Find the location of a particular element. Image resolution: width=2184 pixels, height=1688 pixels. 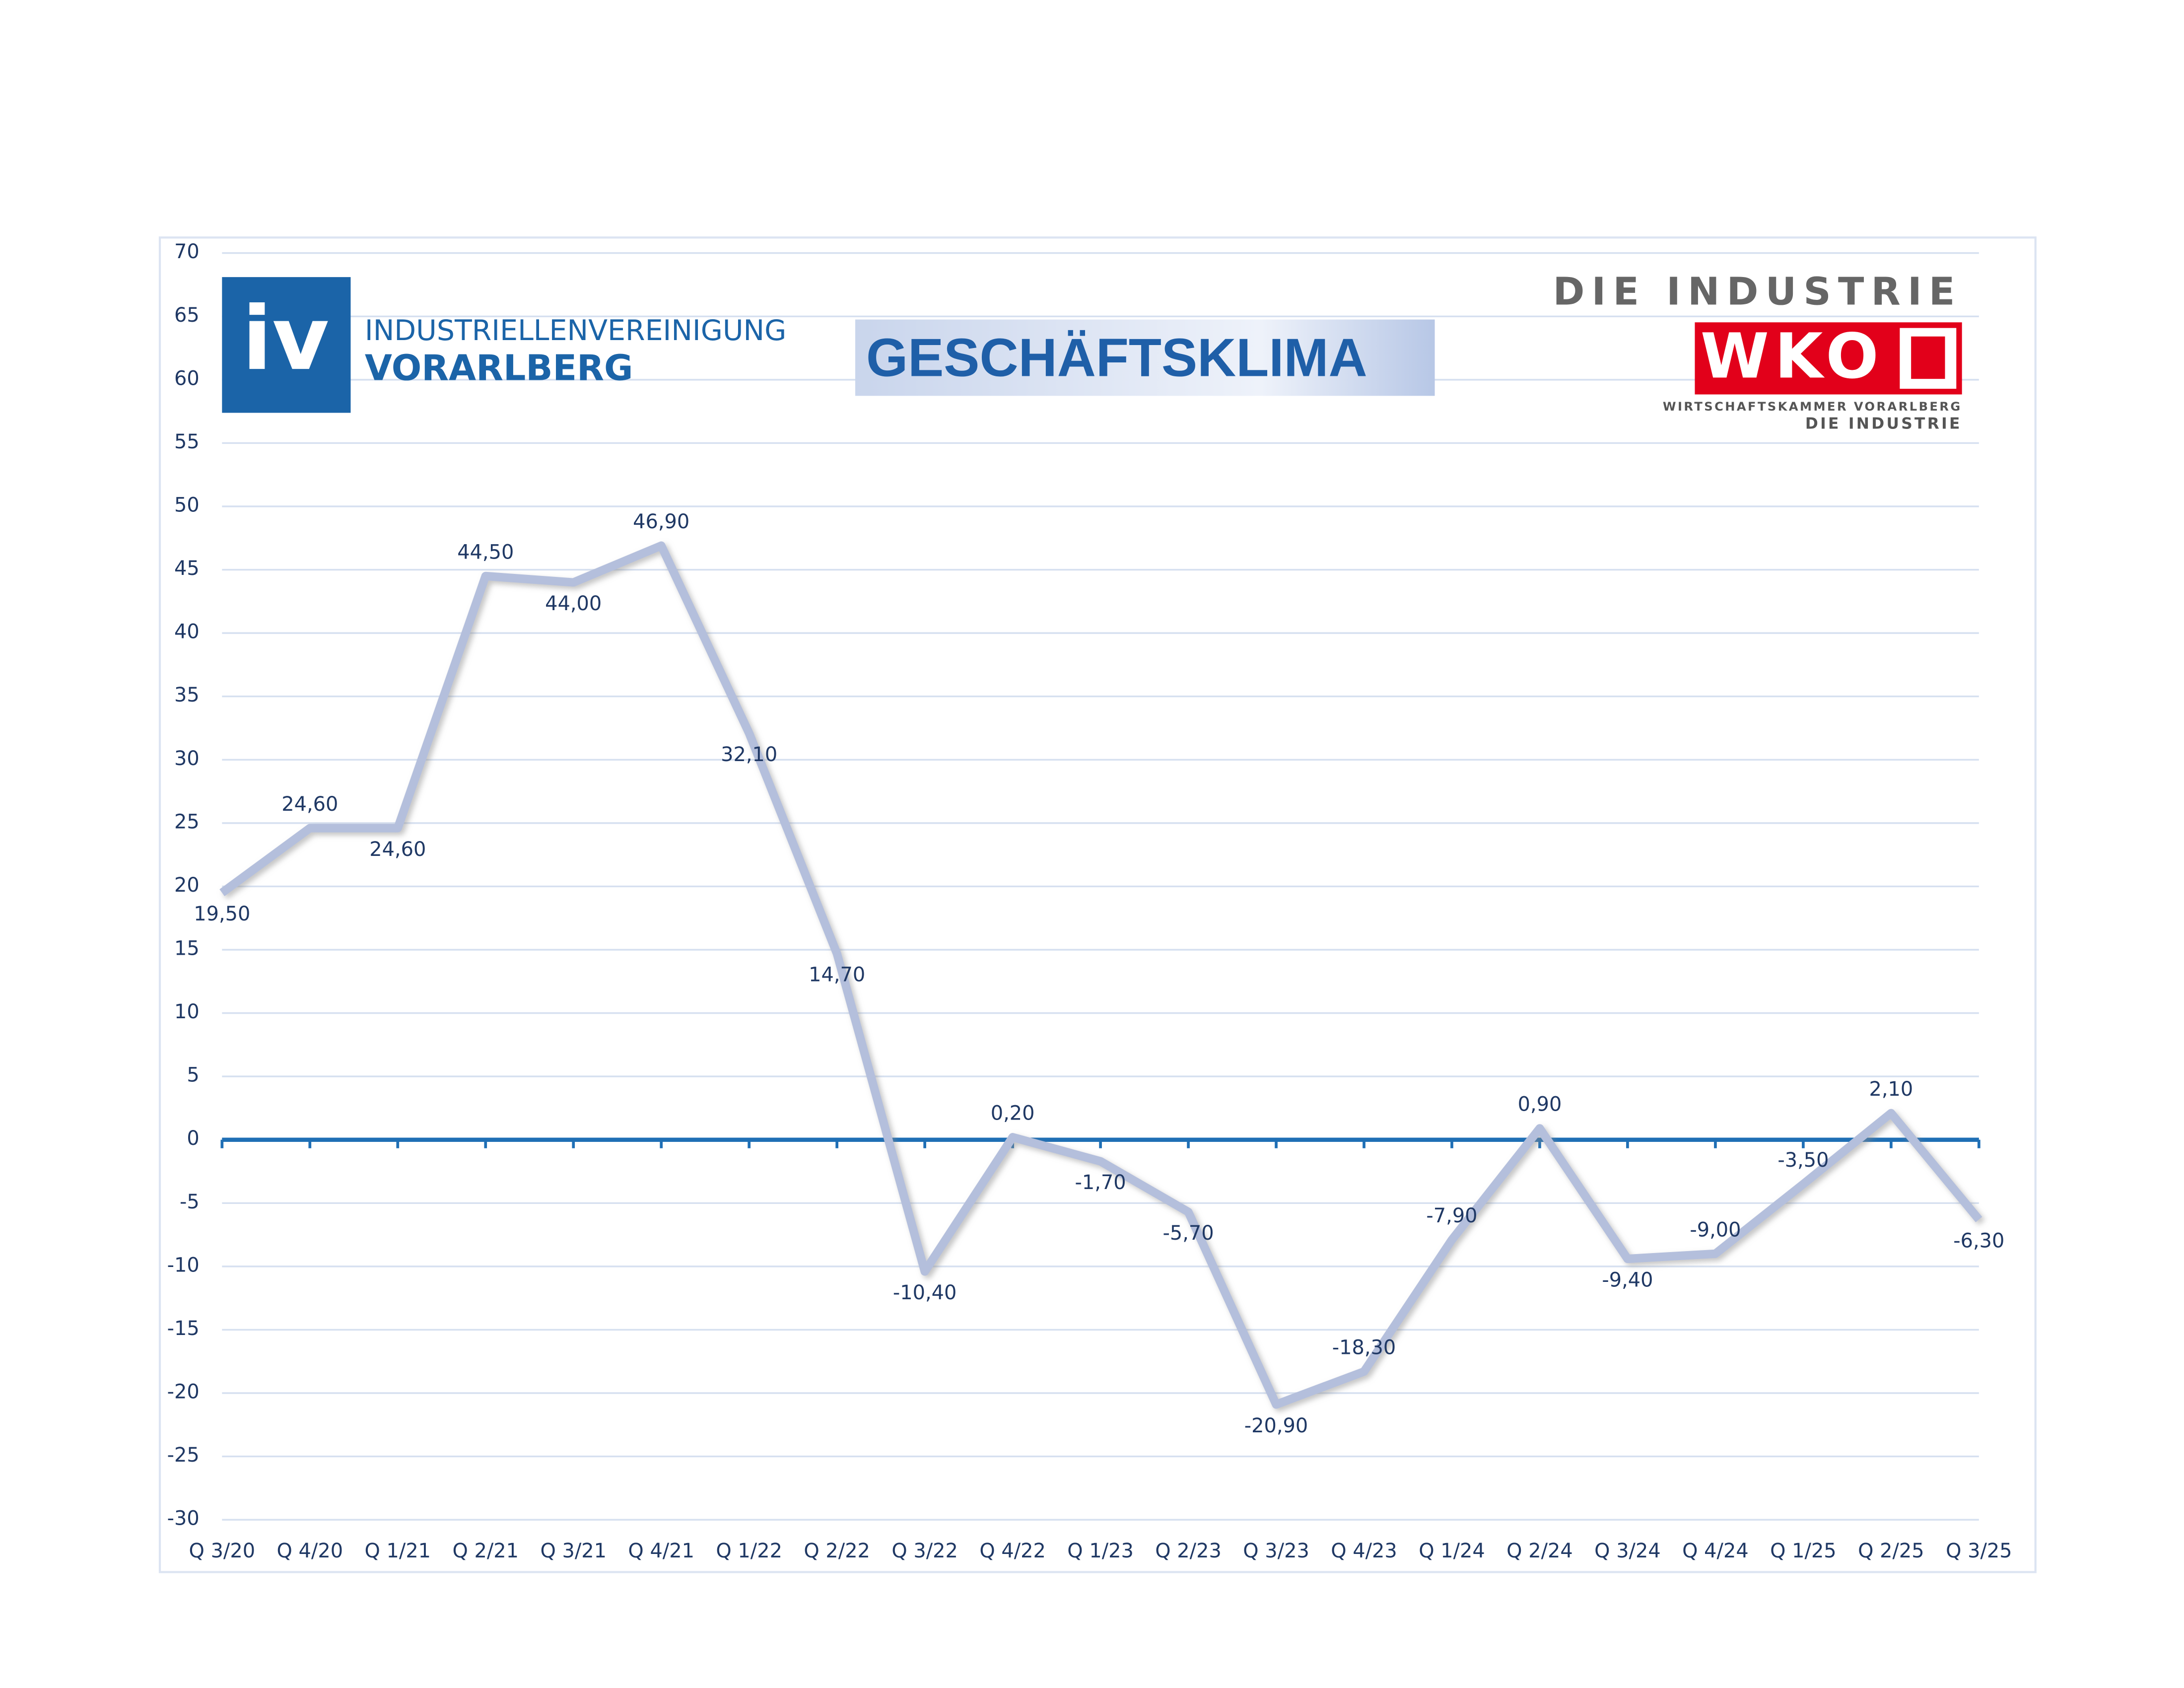

value-label: -20,90 is located at coordinates (1276, 1425).